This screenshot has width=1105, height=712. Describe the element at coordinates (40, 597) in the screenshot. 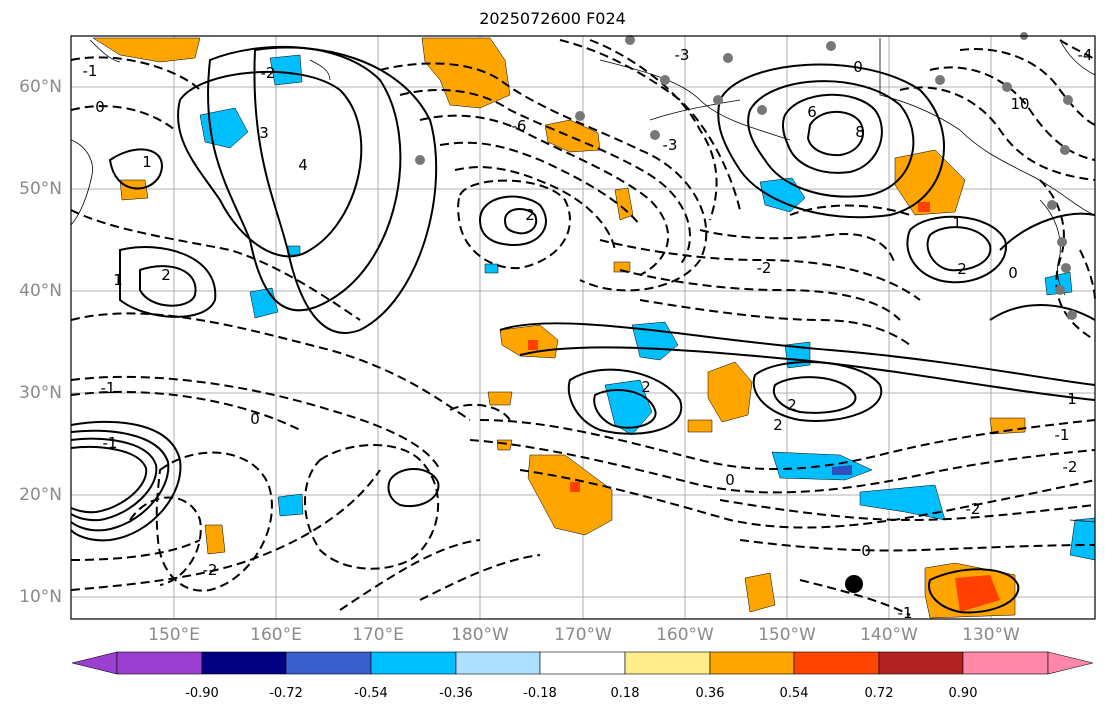

I see `lat-label: 10°N` at that location.